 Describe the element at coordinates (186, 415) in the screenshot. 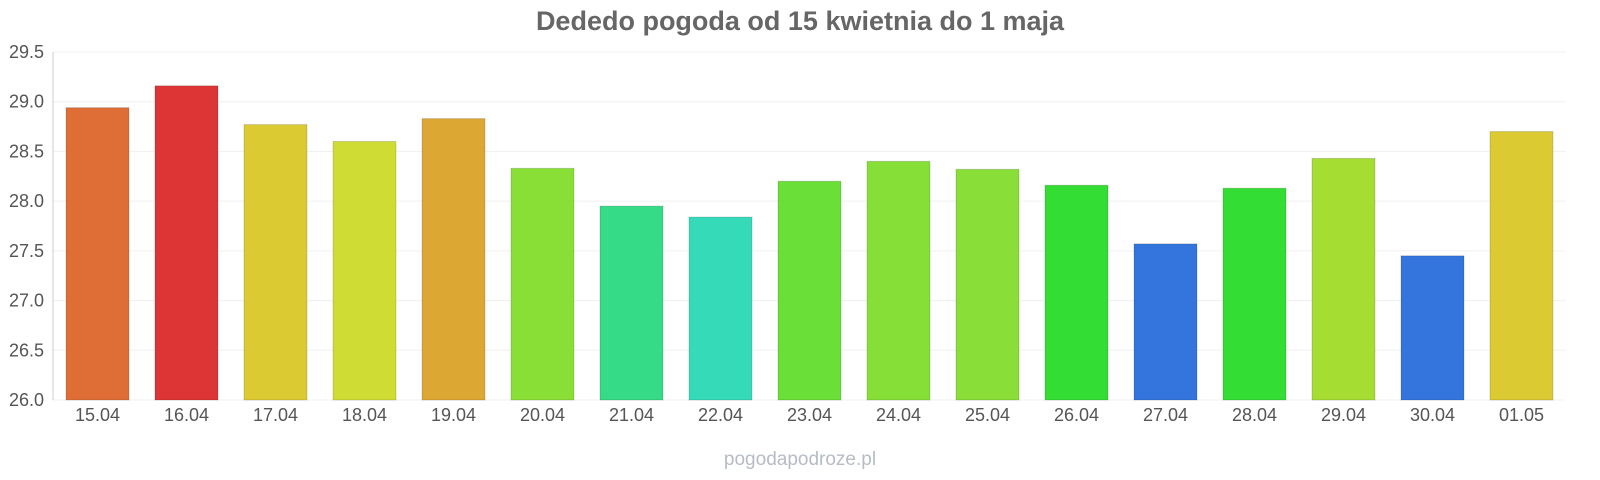

I see `x-tick-label: 16.04` at that location.